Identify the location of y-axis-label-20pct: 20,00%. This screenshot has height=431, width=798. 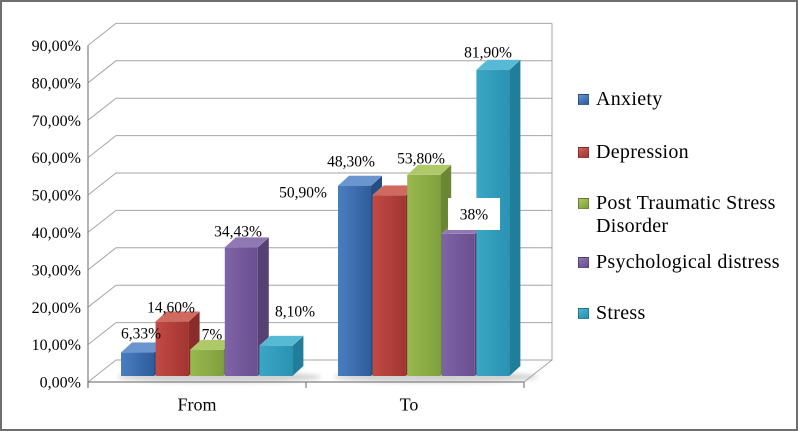
(56, 308).